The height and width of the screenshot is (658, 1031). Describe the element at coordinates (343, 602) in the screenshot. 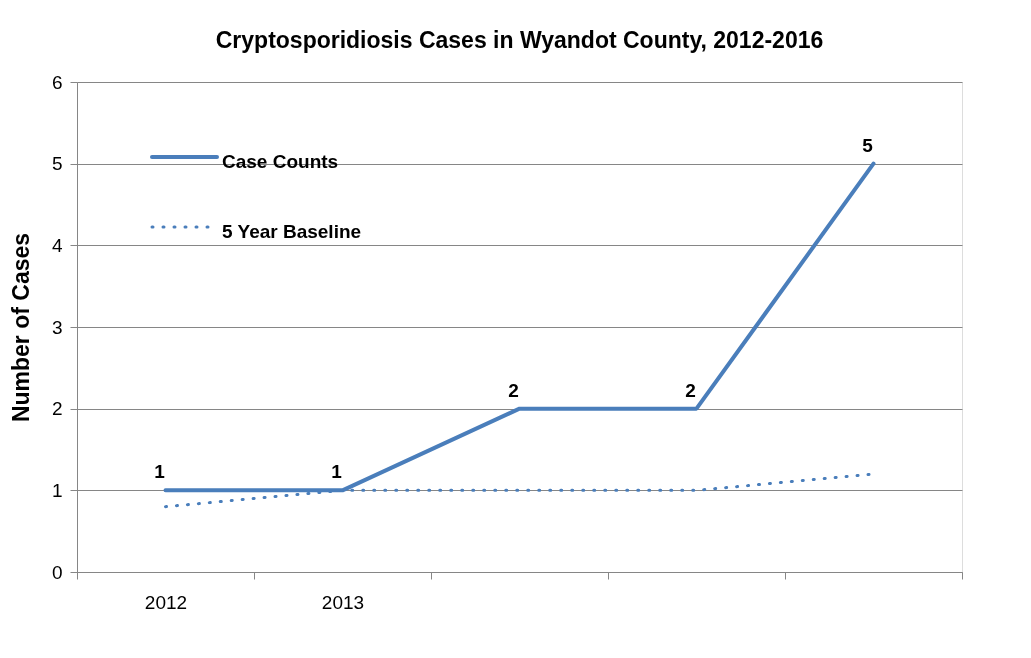

I see `x-tick-label: 2013` at that location.